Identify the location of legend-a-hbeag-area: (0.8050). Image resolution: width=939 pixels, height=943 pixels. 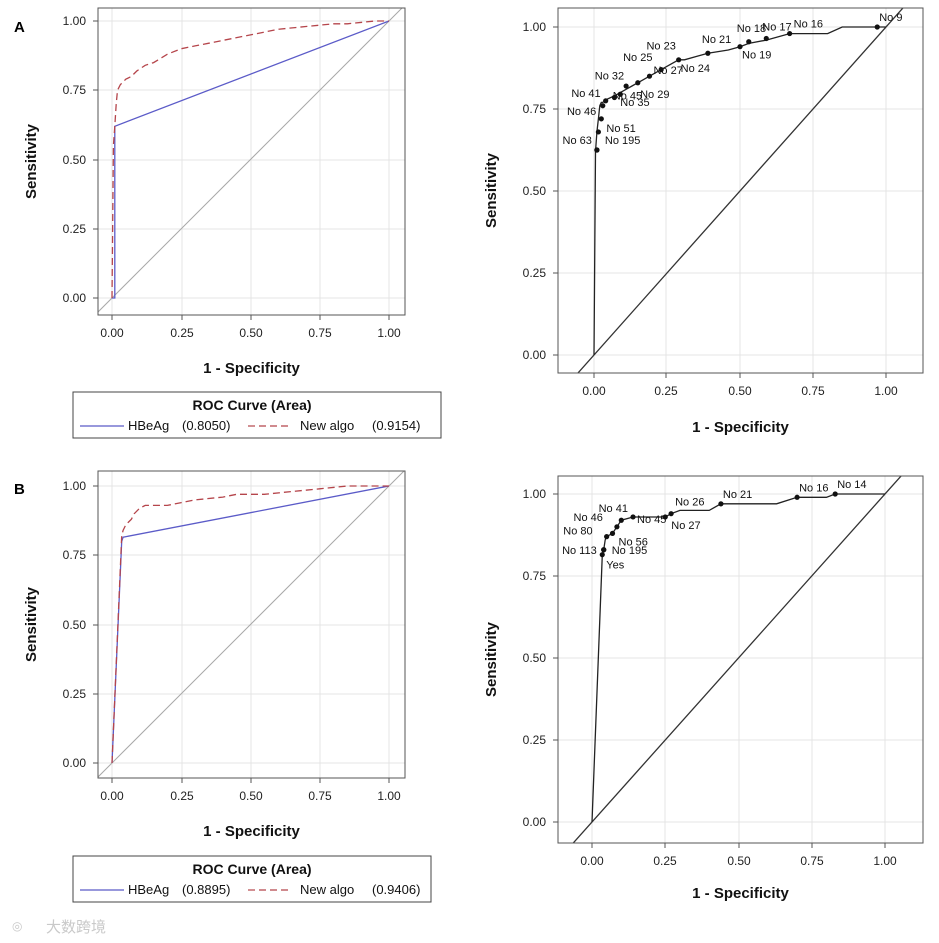
(206, 425).